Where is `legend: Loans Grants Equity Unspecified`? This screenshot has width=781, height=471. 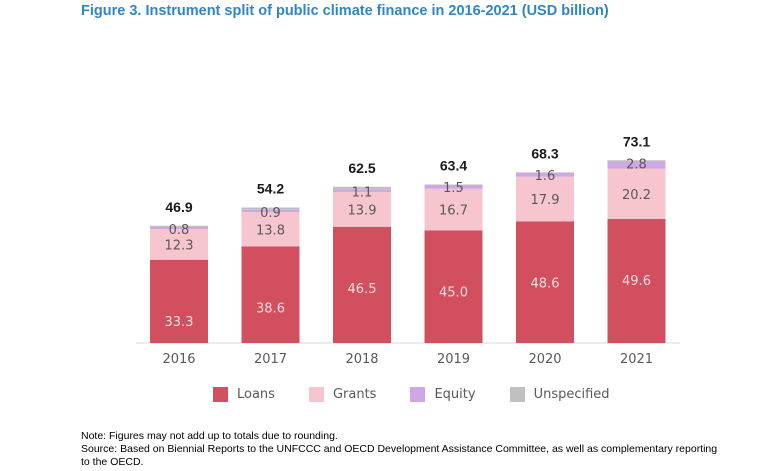 legend: Loans Grants Equity Unspecified is located at coordinates (428, 394).